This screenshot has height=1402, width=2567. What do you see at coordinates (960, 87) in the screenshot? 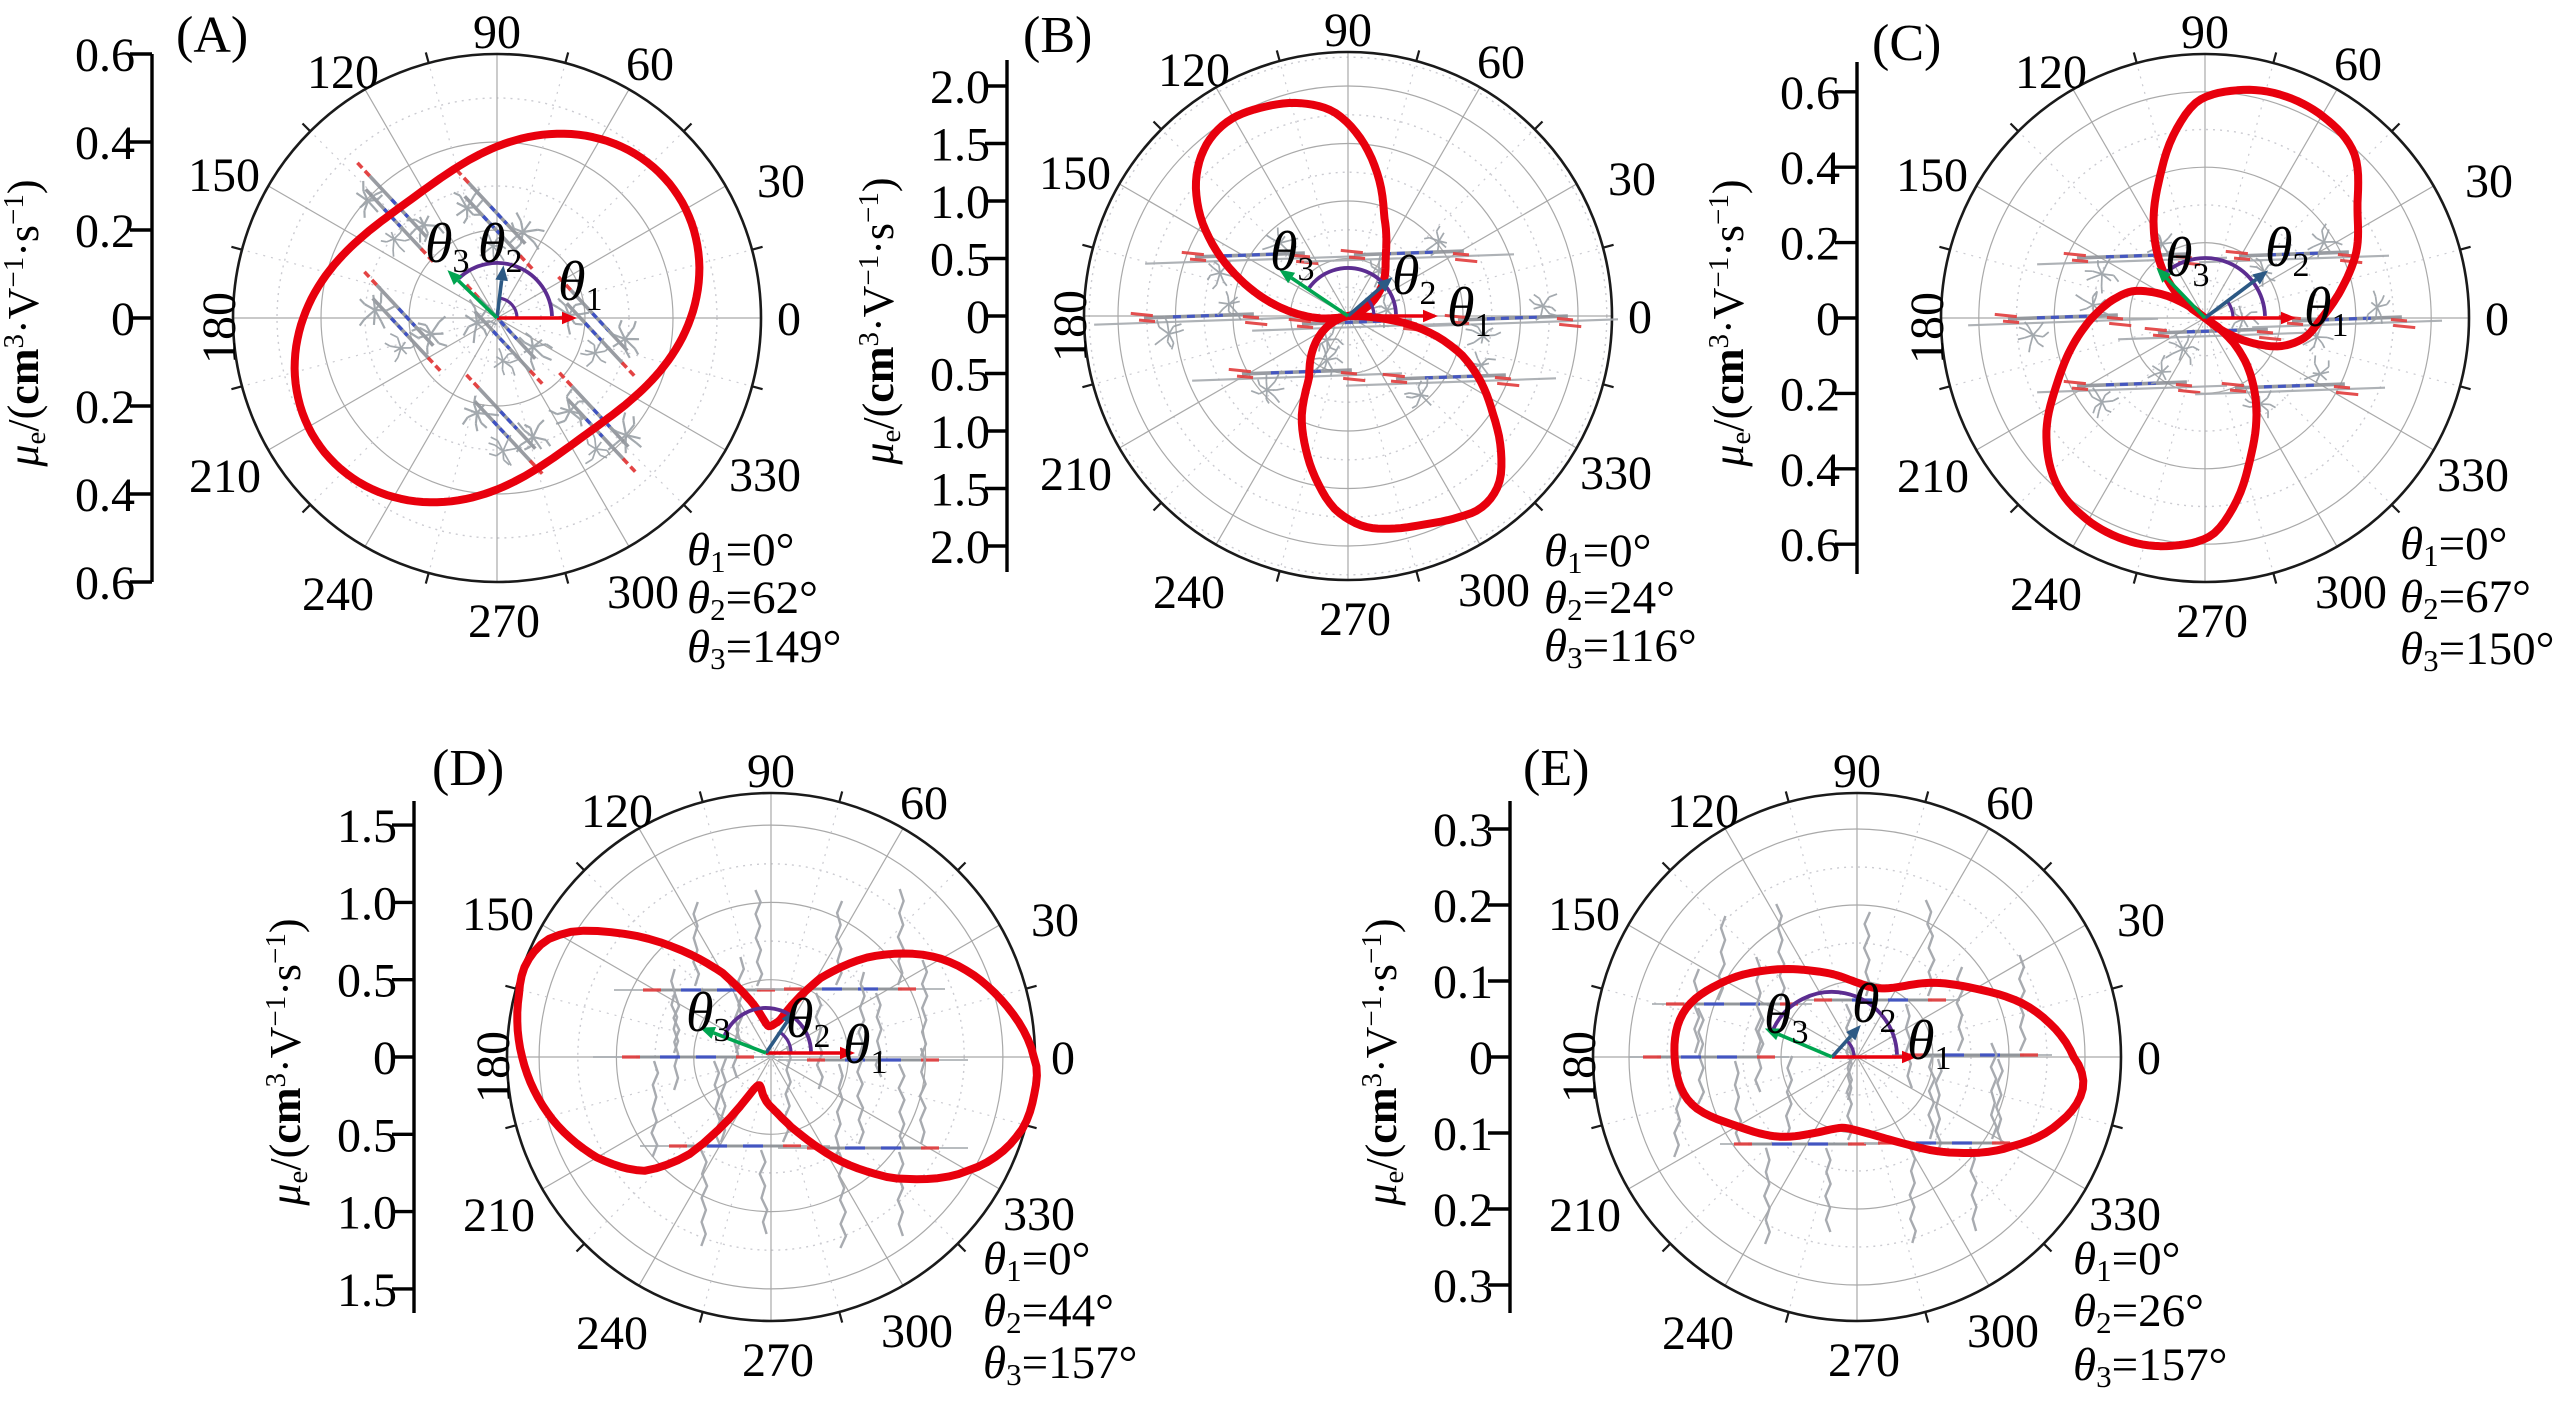
I see `svg-text: 2.0` at bounding box center [960, 87].